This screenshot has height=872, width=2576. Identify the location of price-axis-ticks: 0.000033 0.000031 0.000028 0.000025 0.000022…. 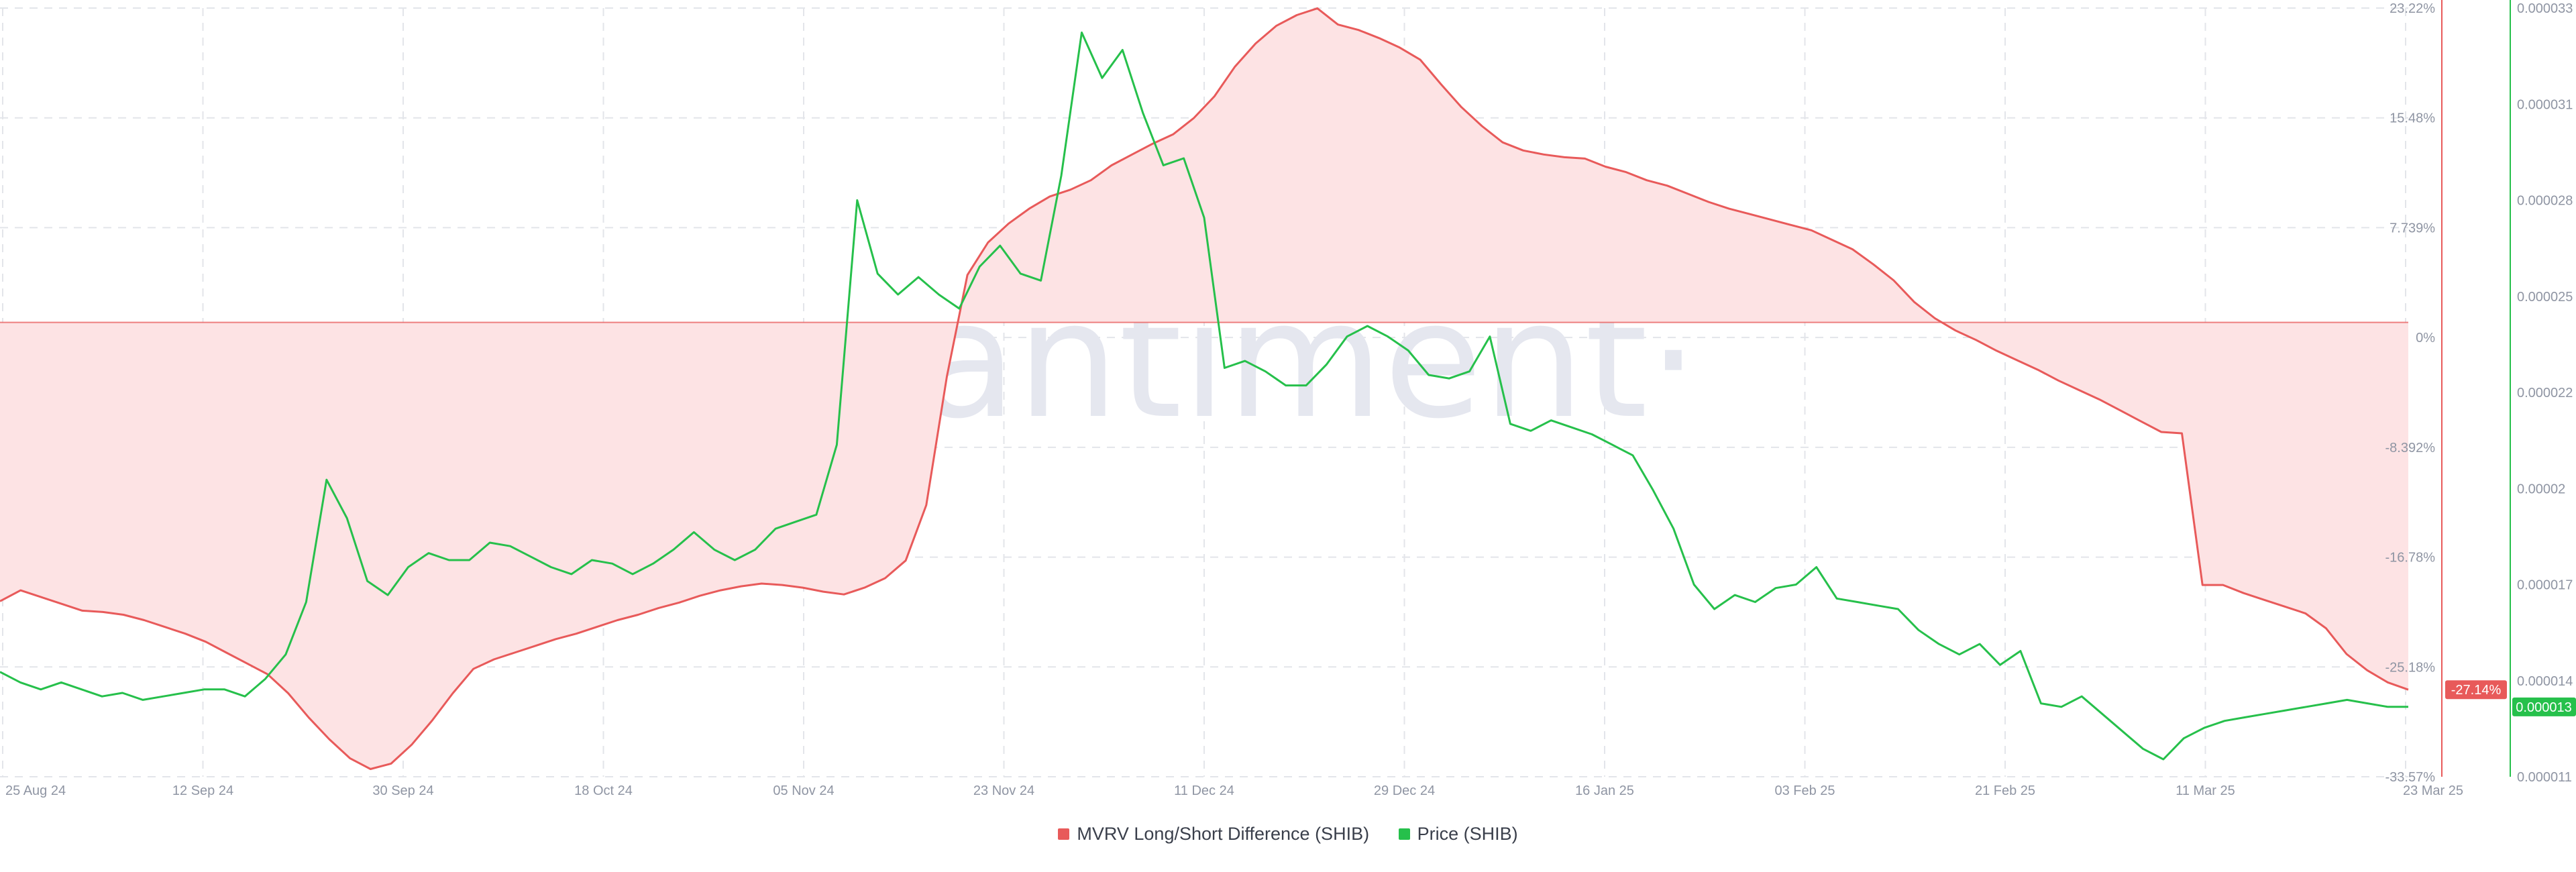
(2545, 393).